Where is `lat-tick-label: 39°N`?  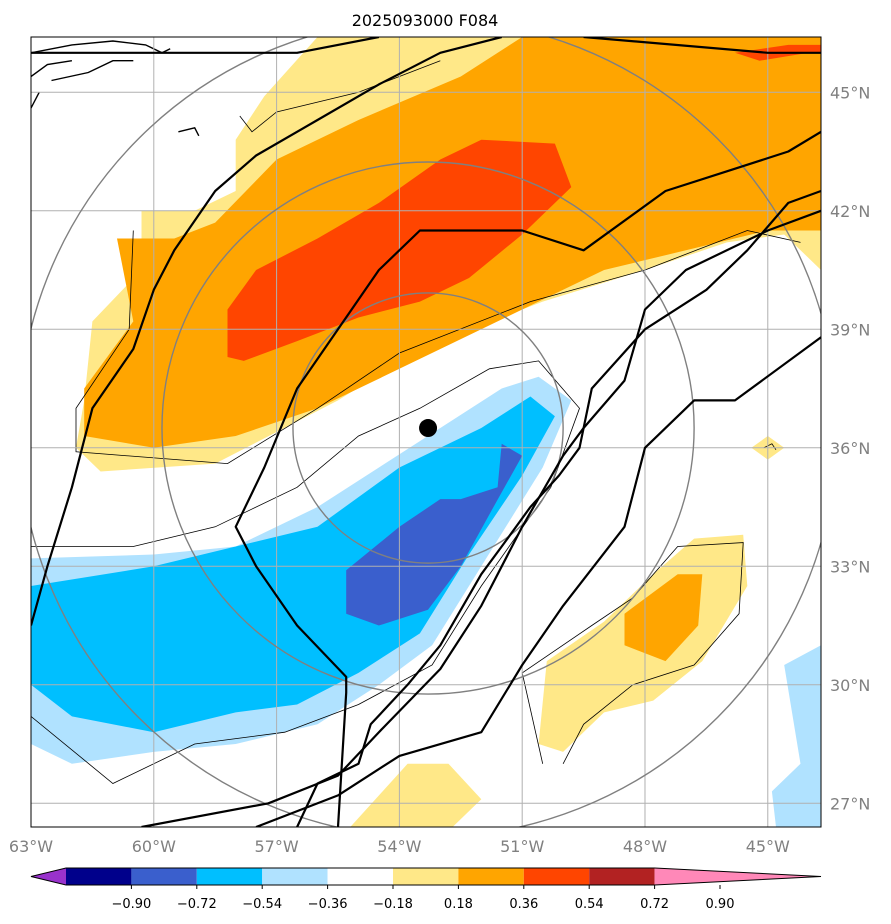
lat-tick-label: 39°N is located at coordinates (850, 329).